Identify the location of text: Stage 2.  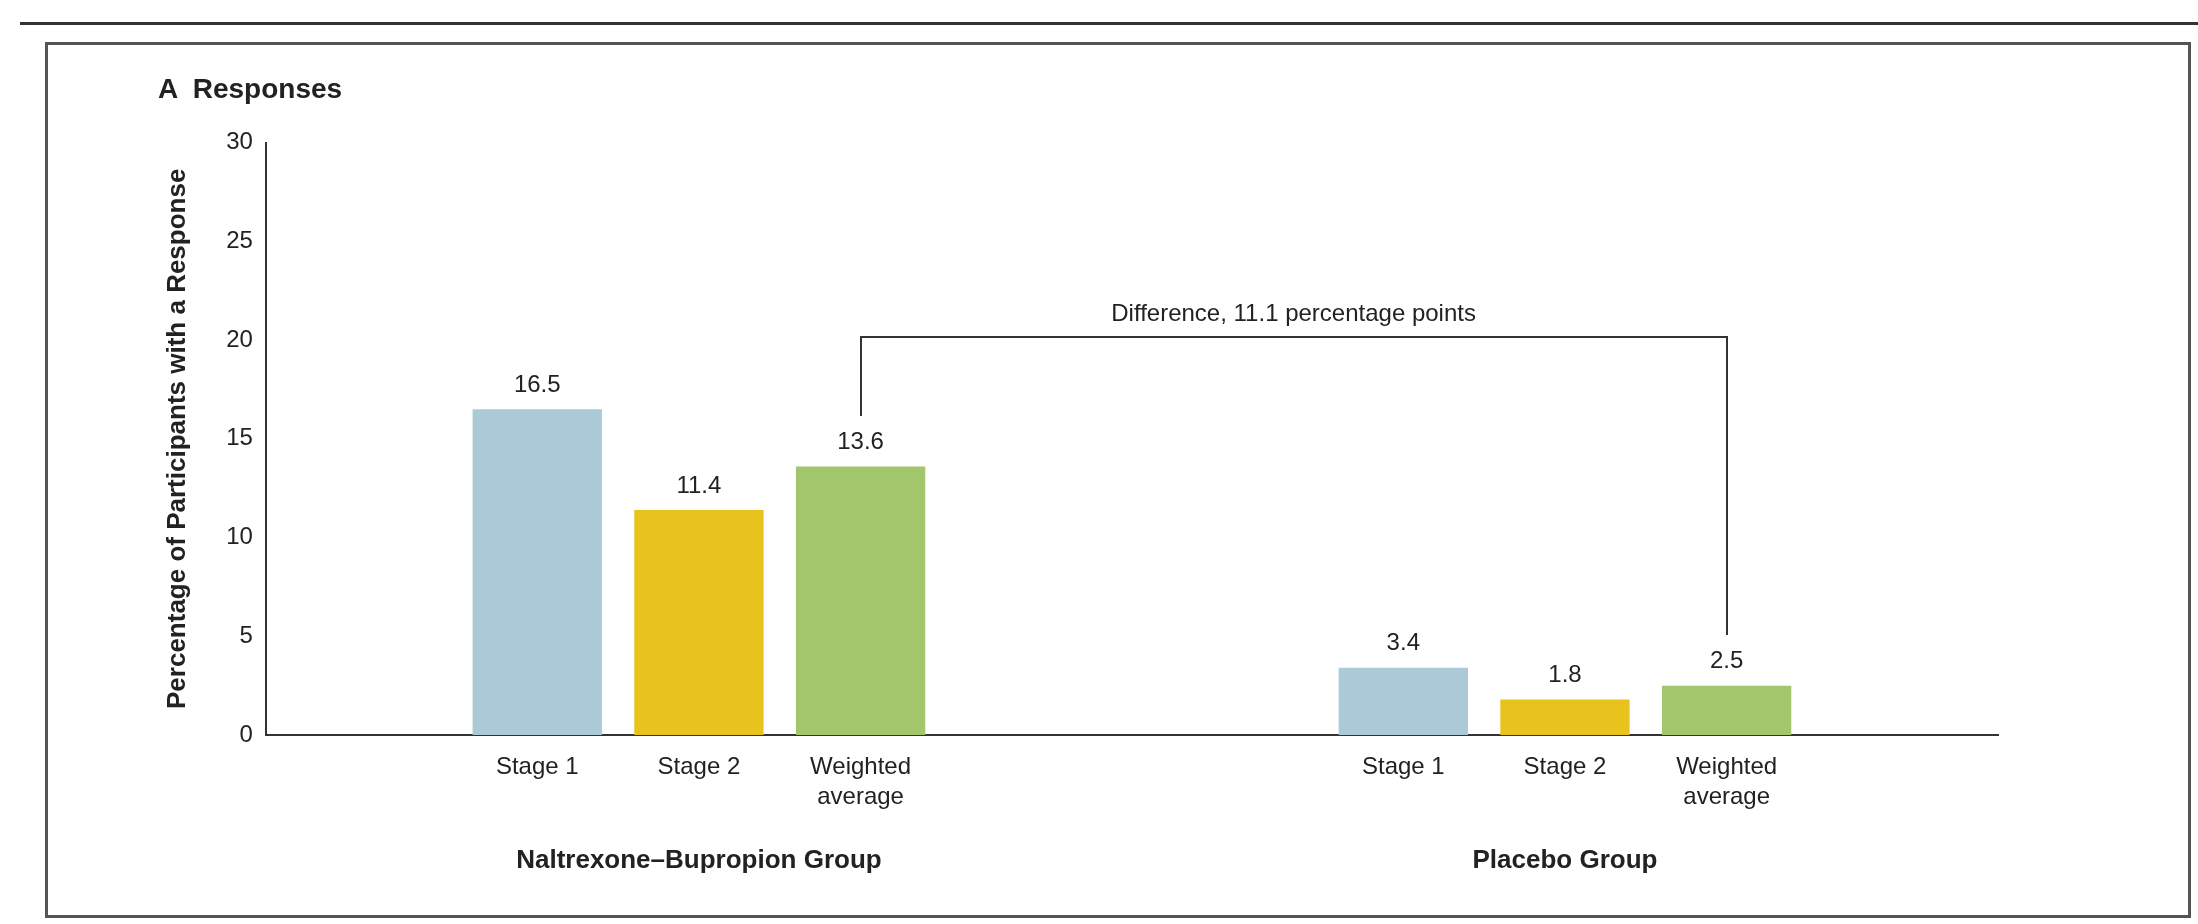
(1565, 765).